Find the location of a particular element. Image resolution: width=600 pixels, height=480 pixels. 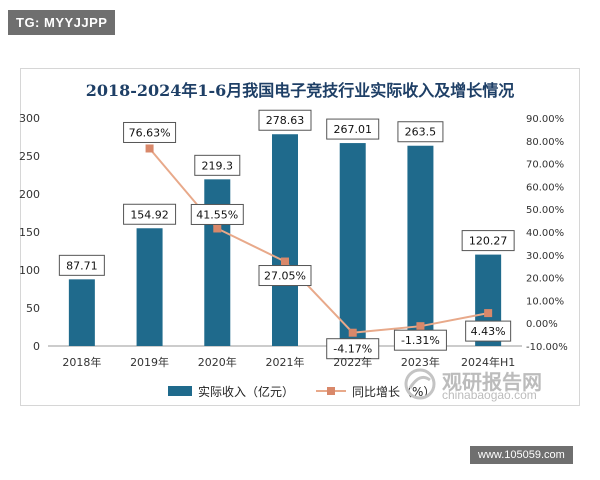

y-right-tick-label: 70.00% is located at coordinates (545, 165).